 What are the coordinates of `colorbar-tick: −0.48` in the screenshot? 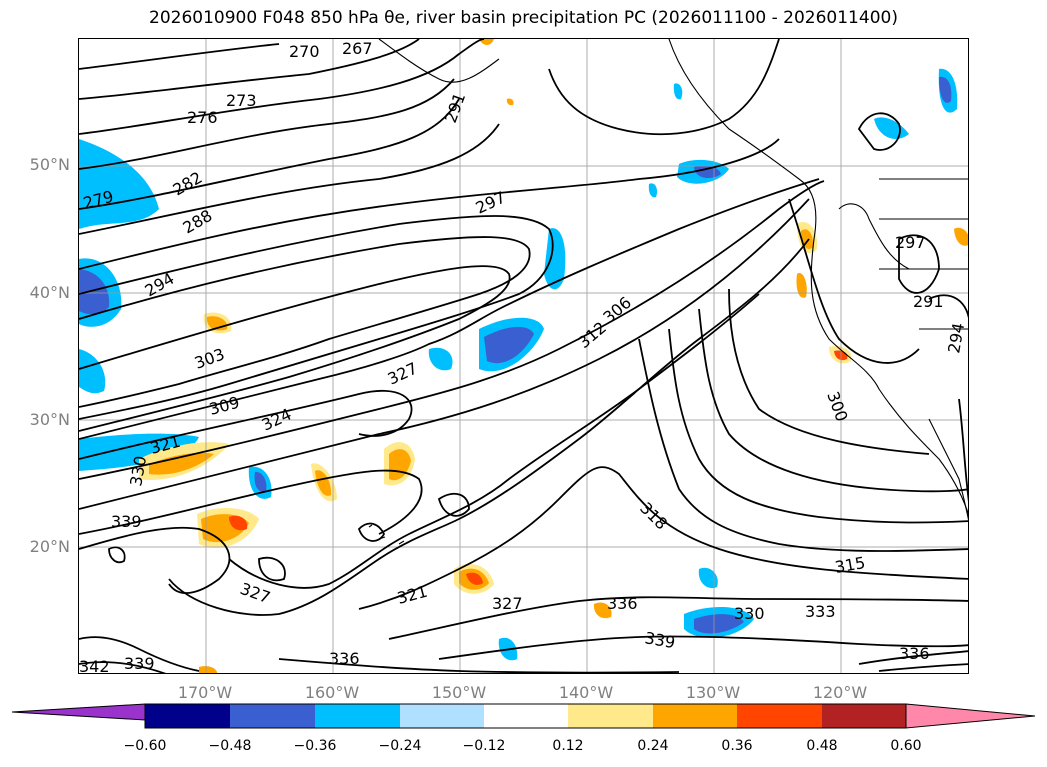 It's located at (230, 746).